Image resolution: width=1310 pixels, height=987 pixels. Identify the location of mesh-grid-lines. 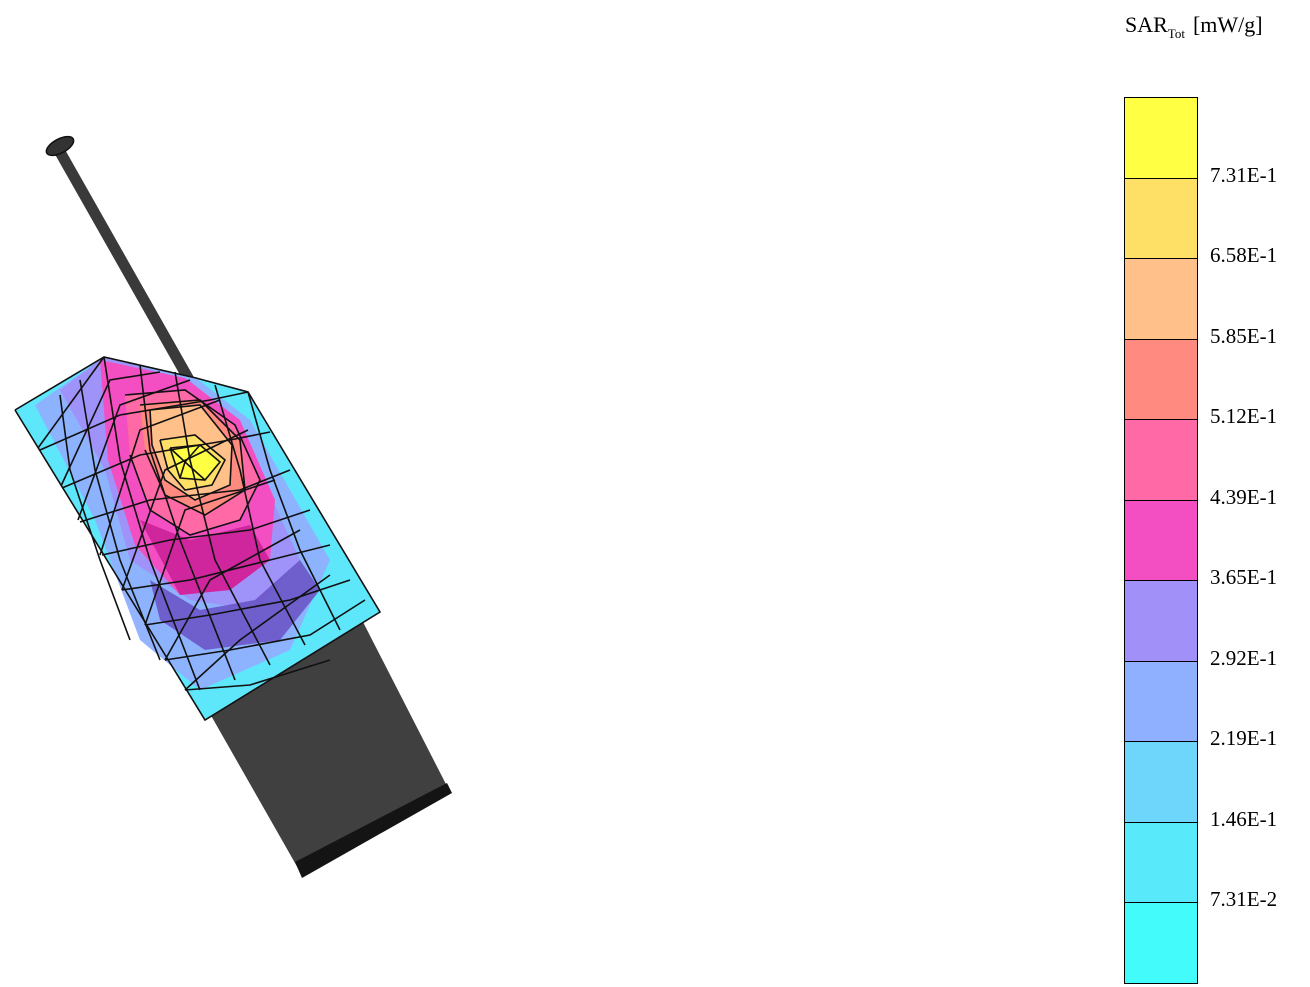
(198, 539).